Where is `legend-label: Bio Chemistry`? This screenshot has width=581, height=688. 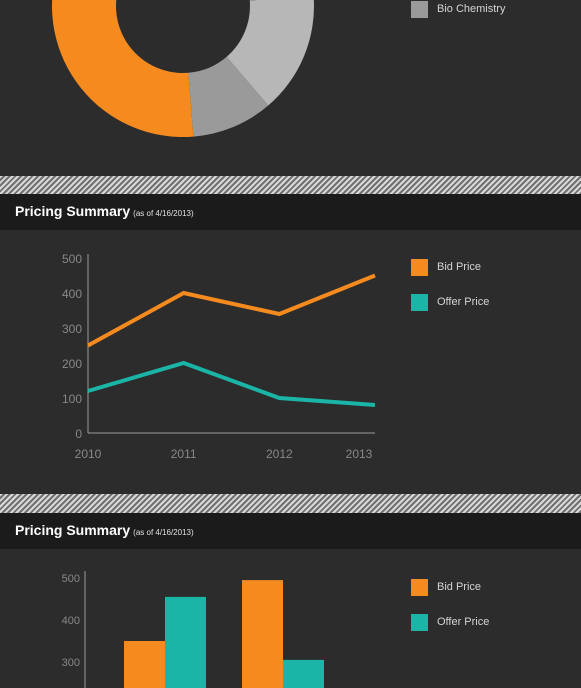
legend-label: Bio Chemistry is located at coordinates (471, 9).